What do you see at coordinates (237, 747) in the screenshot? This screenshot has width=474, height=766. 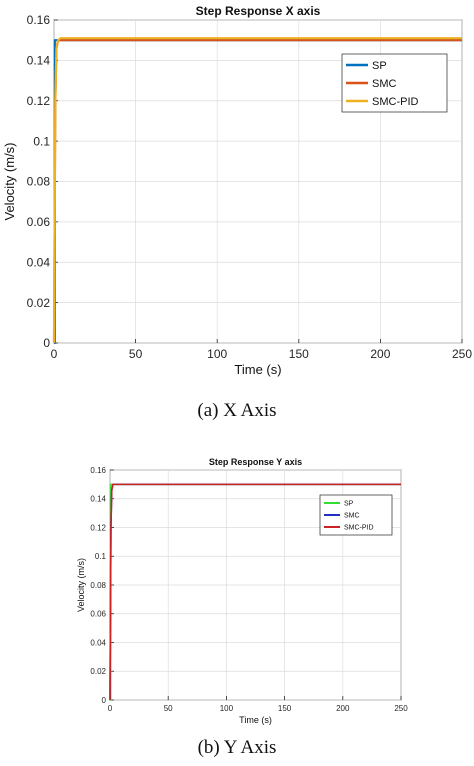 I see `caption-b: (b) Y Axis` at bounding box center [237, 747].